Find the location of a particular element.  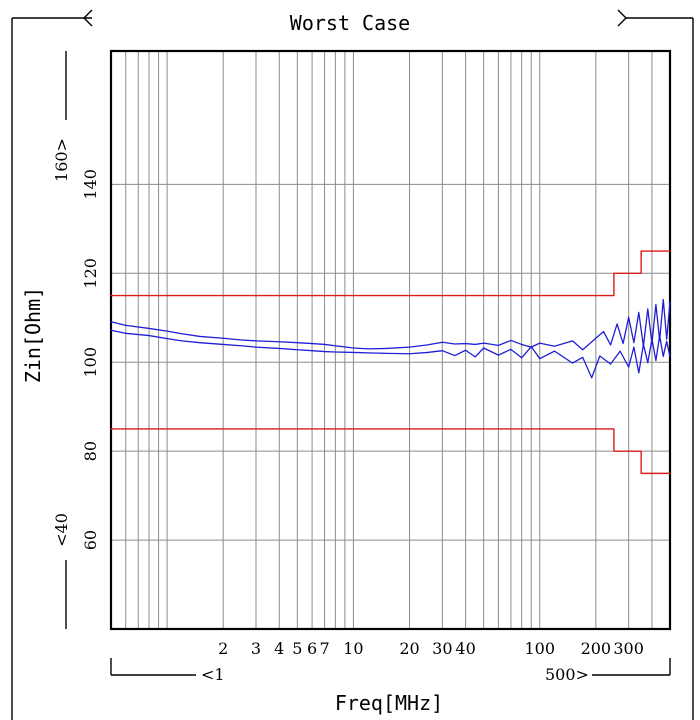

x-tick-label: 6 is located at coordinates (312, 648).